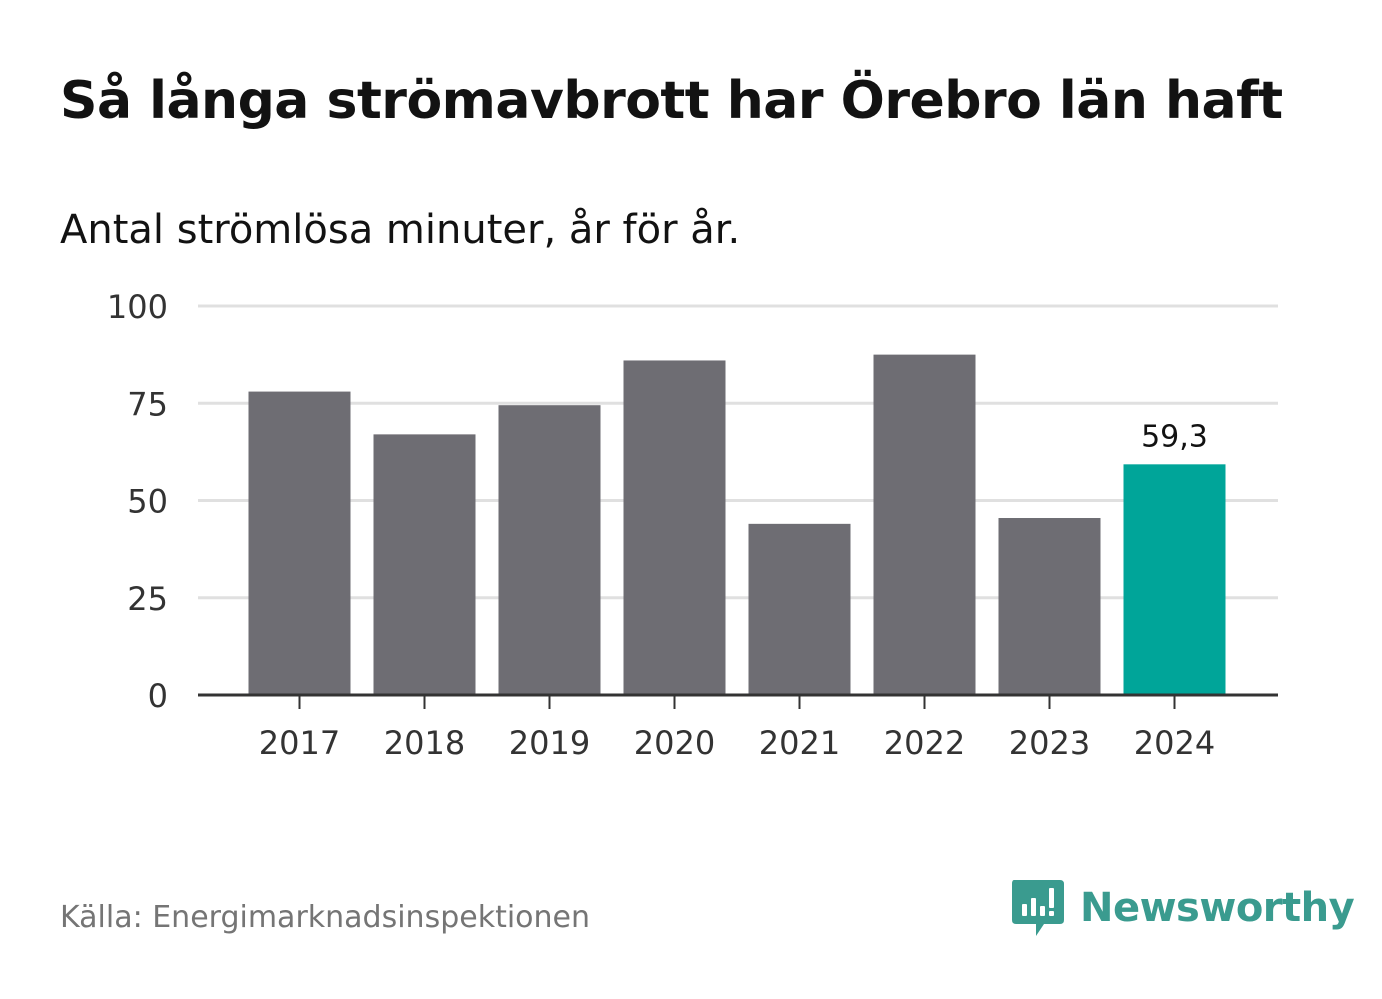 This screenshot has width=1382, height=999. What do you see at coordinates (137, 307) in the screenshot?
I see `y-tick-label: 100` at bounding box center [137, 307].